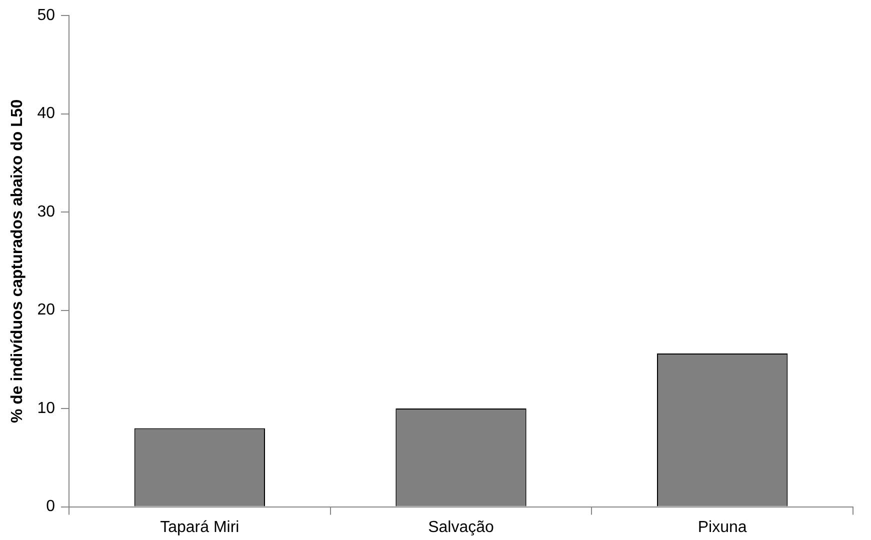 This screenshot has width=871, height=540. Describe the element at coordinates (46, 113) in the screenshot. I see `y-tick-label: 40` at that location.